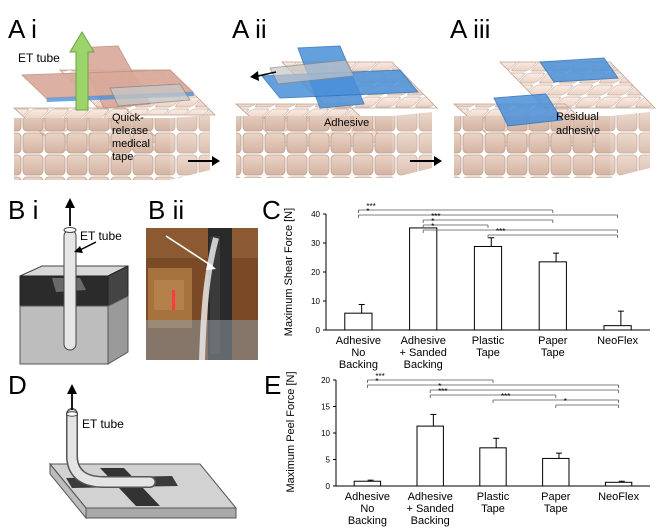 This screenshot has width=659, height=529. What do you see at coordinates (488, 341) in the screenshot?
I see `c-xtick-label: Plastic` at bounding box center [488, 341].